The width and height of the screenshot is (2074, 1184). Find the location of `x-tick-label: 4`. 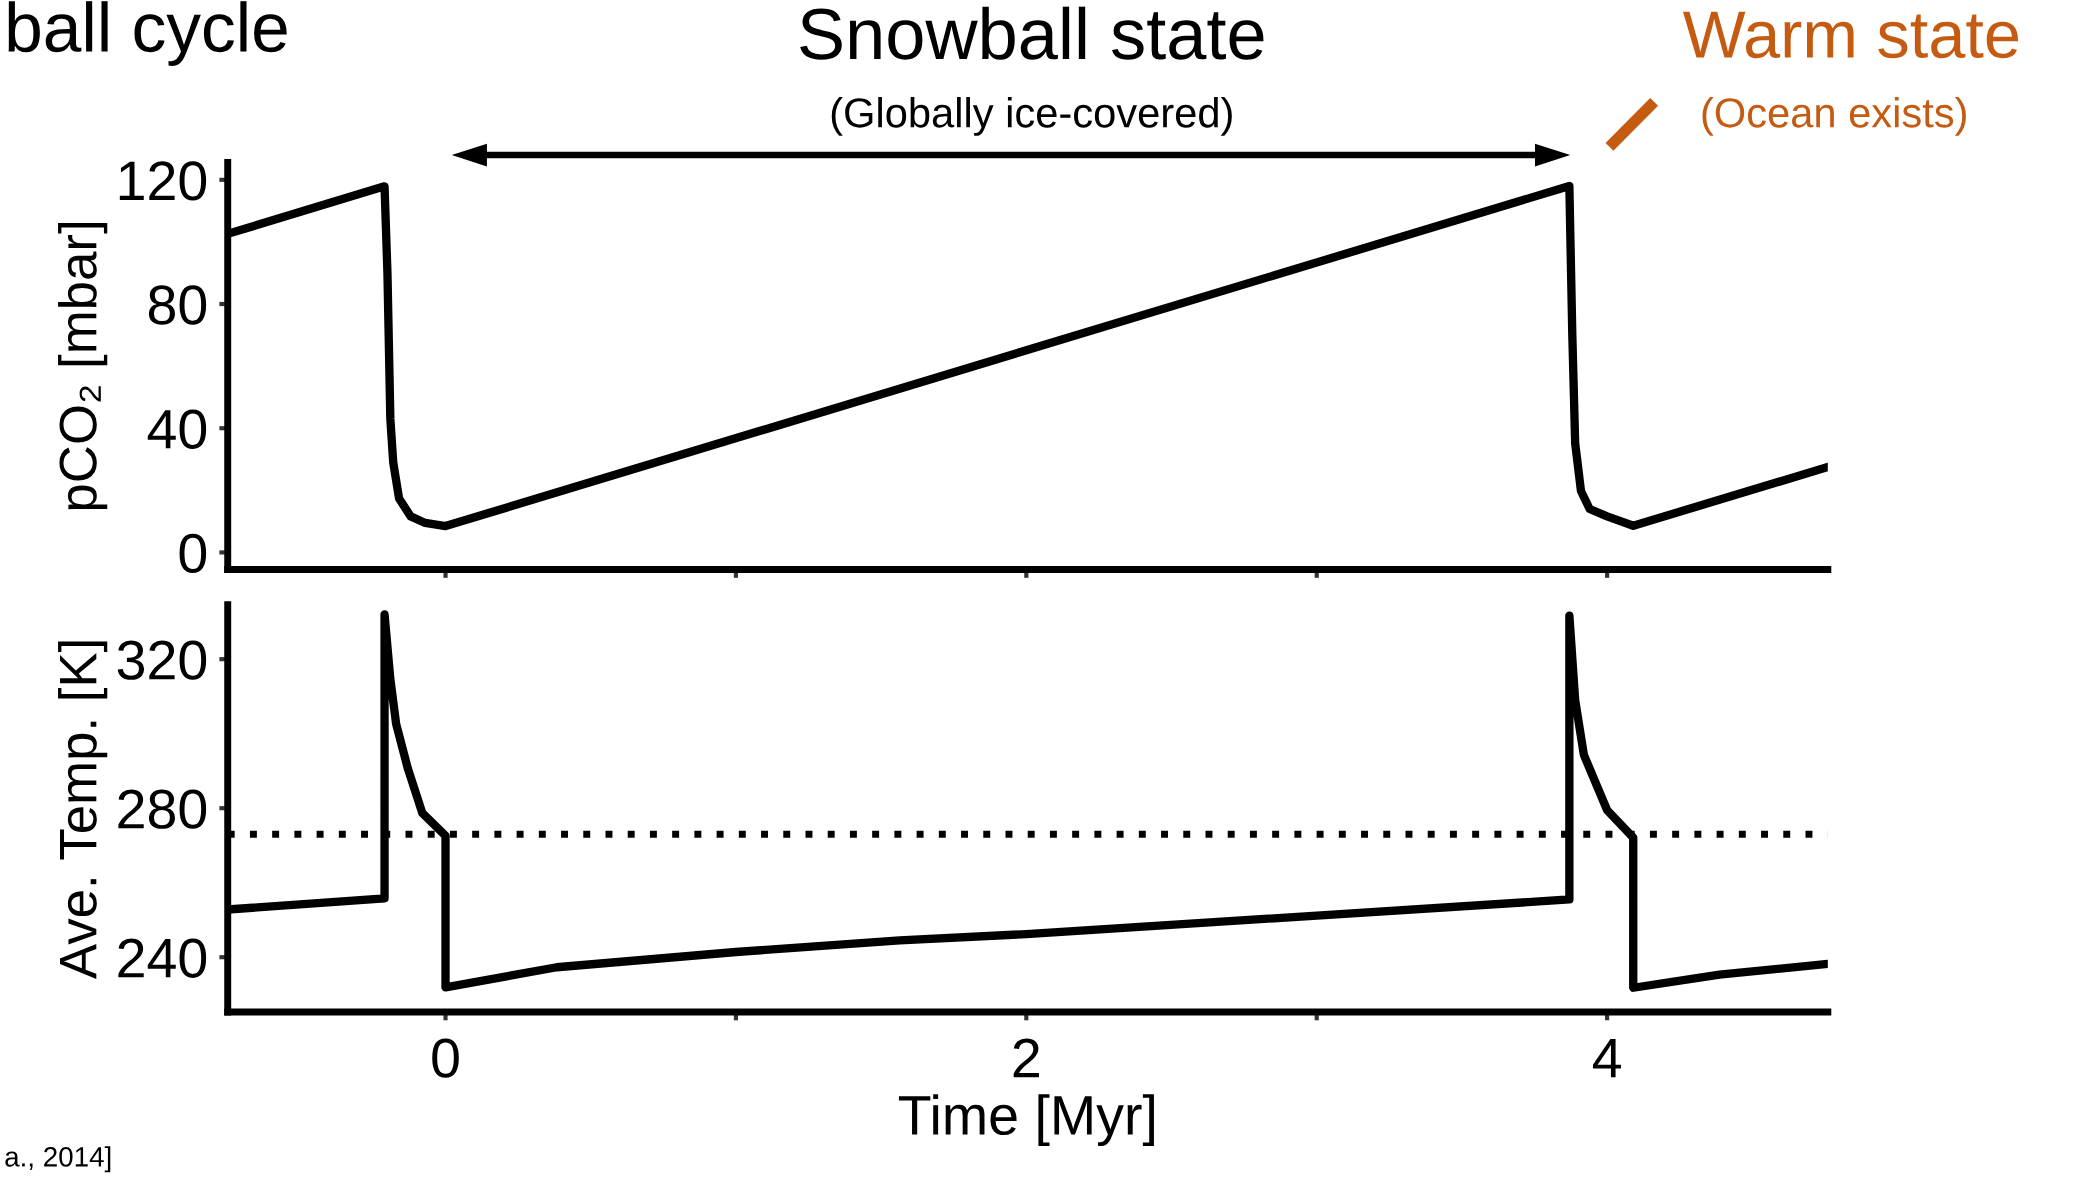

x-tick-label: 4 is located at coordinates (1606, 1058).